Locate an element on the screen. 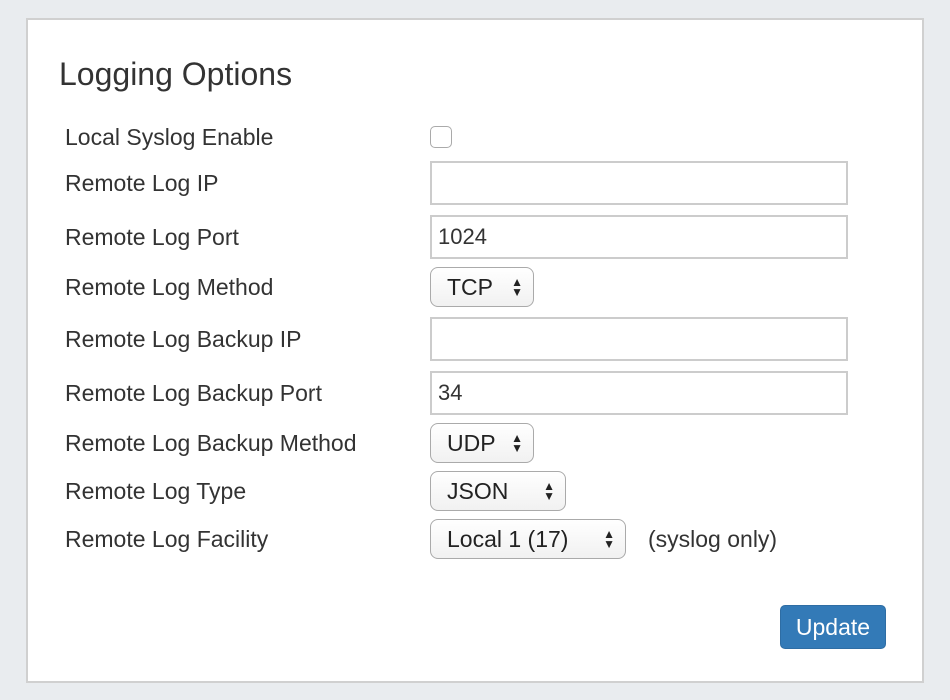  remote-log-method-select: TCP ▲ ▼ is located at coordinates (482, 287).